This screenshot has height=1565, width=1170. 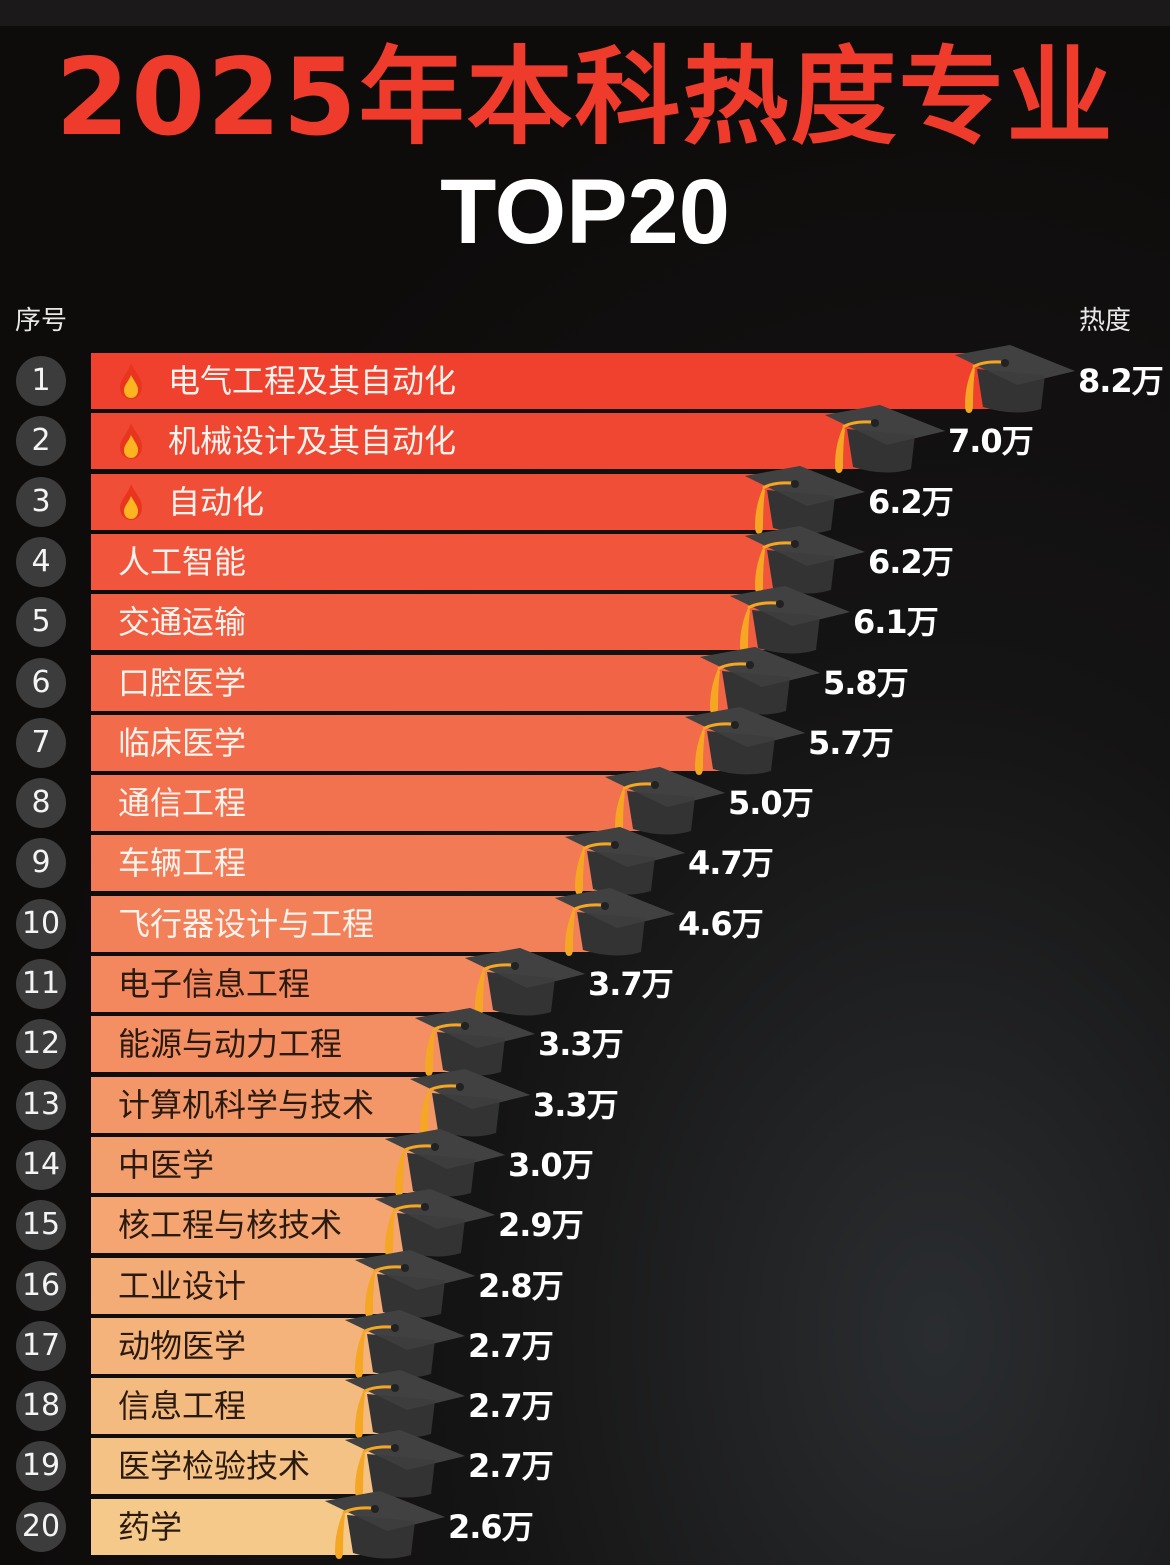 What do you see at coordinates (182, 622) in the screenshot?
I see `major-name: 交通运输` at bounding box center [182, 622].